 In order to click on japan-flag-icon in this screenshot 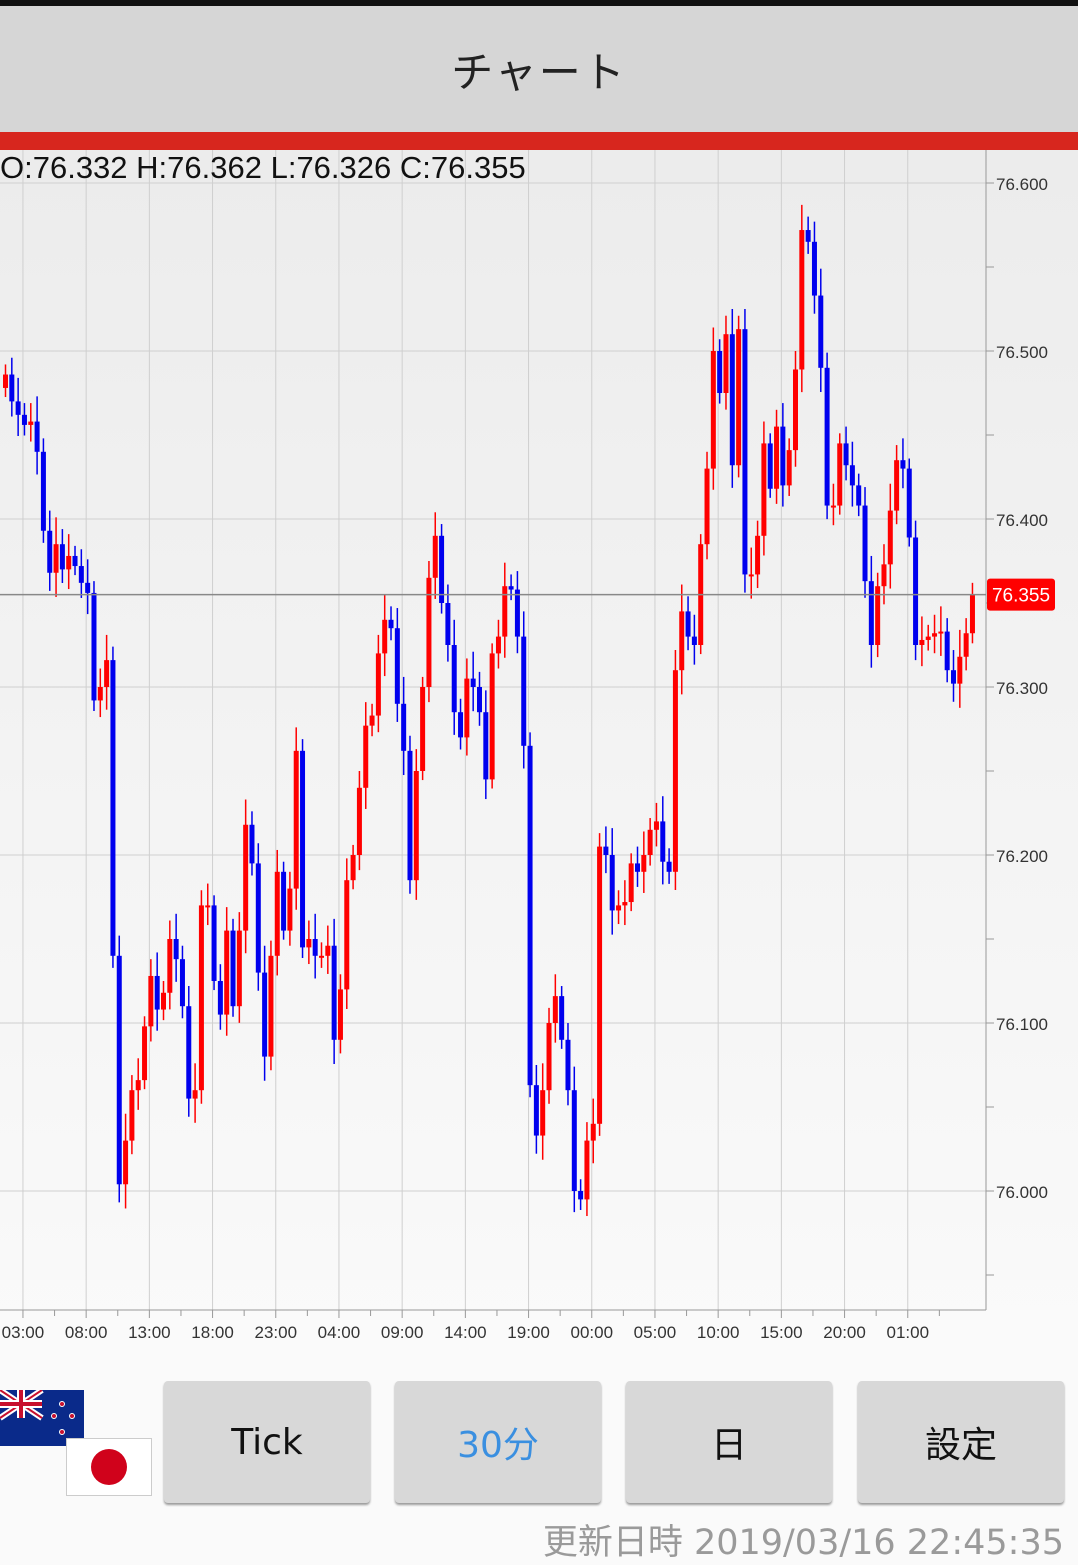, I will do `click(109, 1467)`.